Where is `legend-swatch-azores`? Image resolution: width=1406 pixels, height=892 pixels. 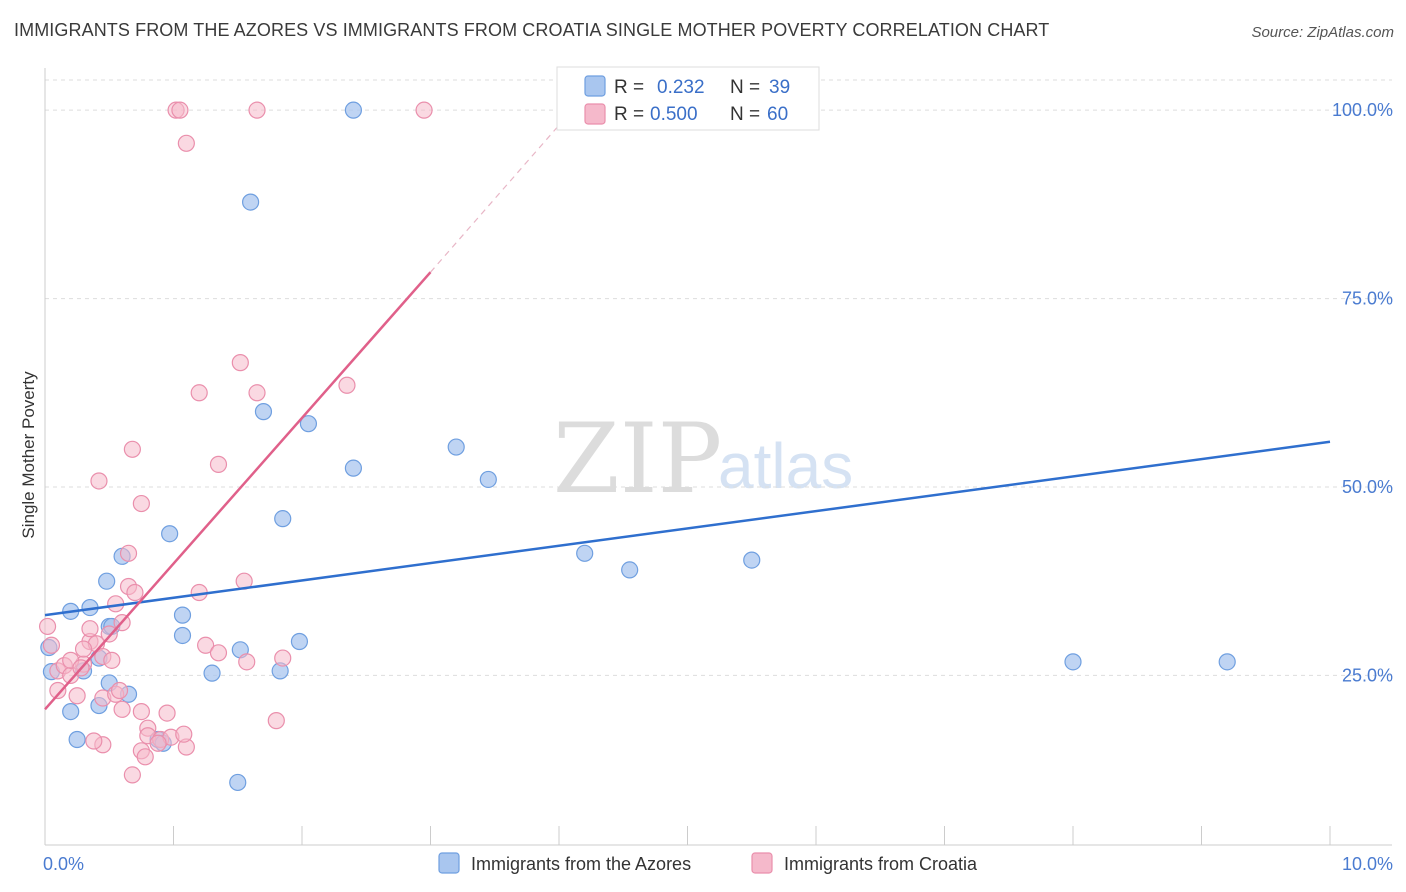
legend-swatch-azores is located at coordinates (449, 863).